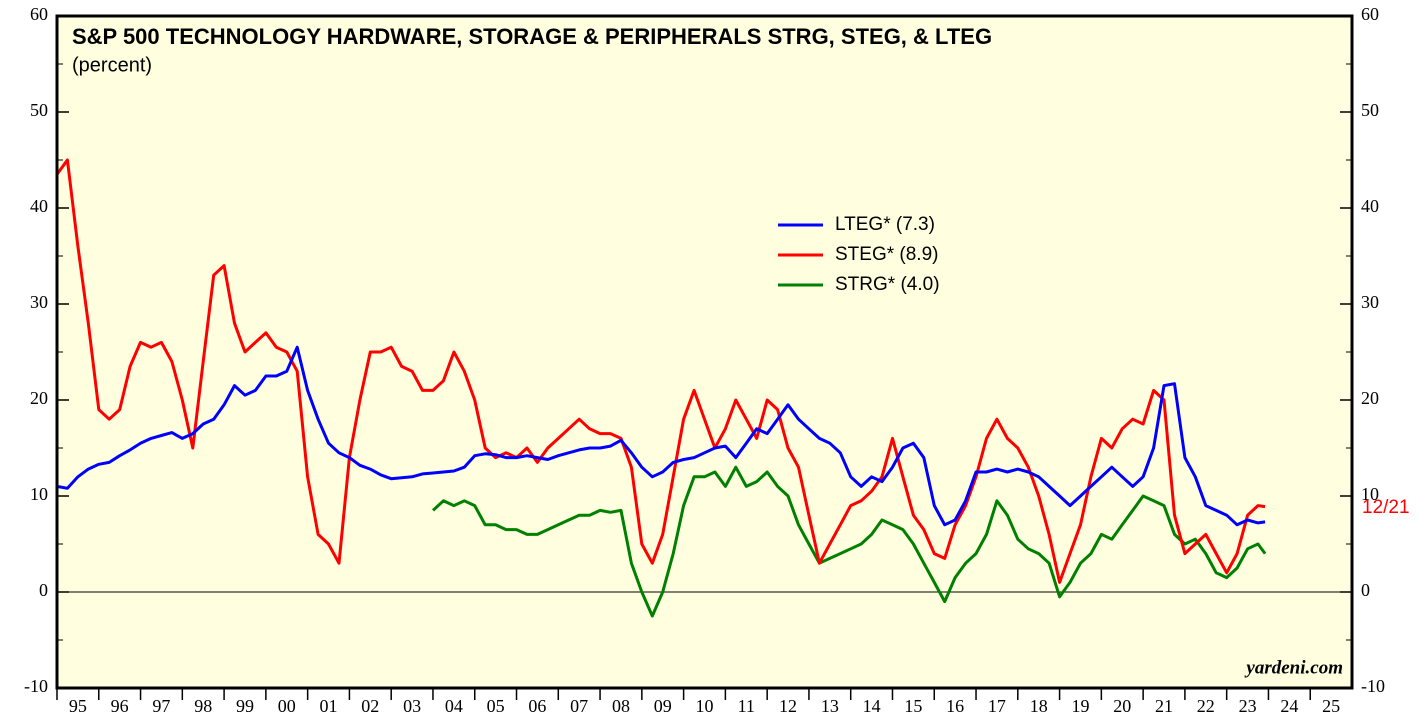  Describe the element at coordinates (1122, 706) in the screenshot. I see `x-tick-label: 20` at that location.